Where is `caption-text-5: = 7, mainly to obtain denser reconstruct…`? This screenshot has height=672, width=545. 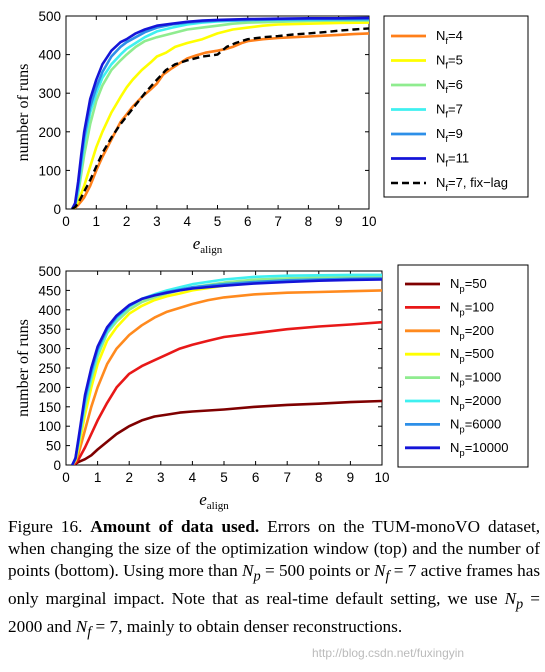 caption-text-5: = 7, mainly to obtain denser reconstruct… is located at coordinates (249, 626).